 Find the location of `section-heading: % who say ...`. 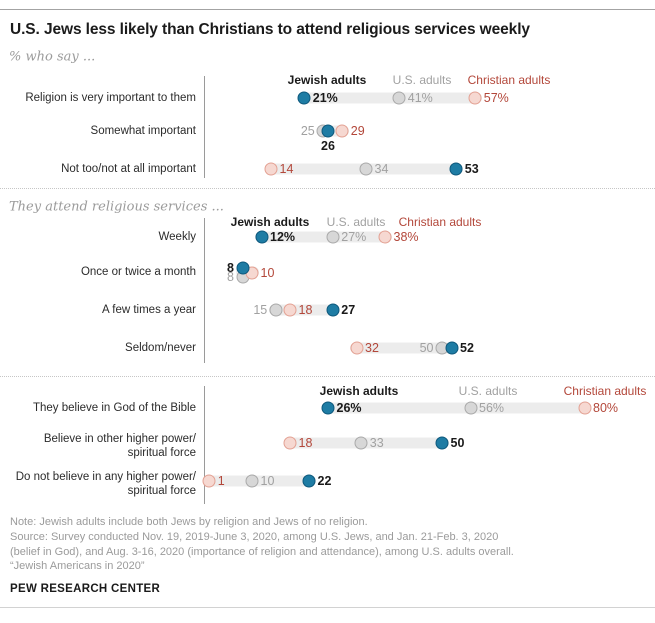

section-heading: % who say ... is located at coordinates (52, 57).